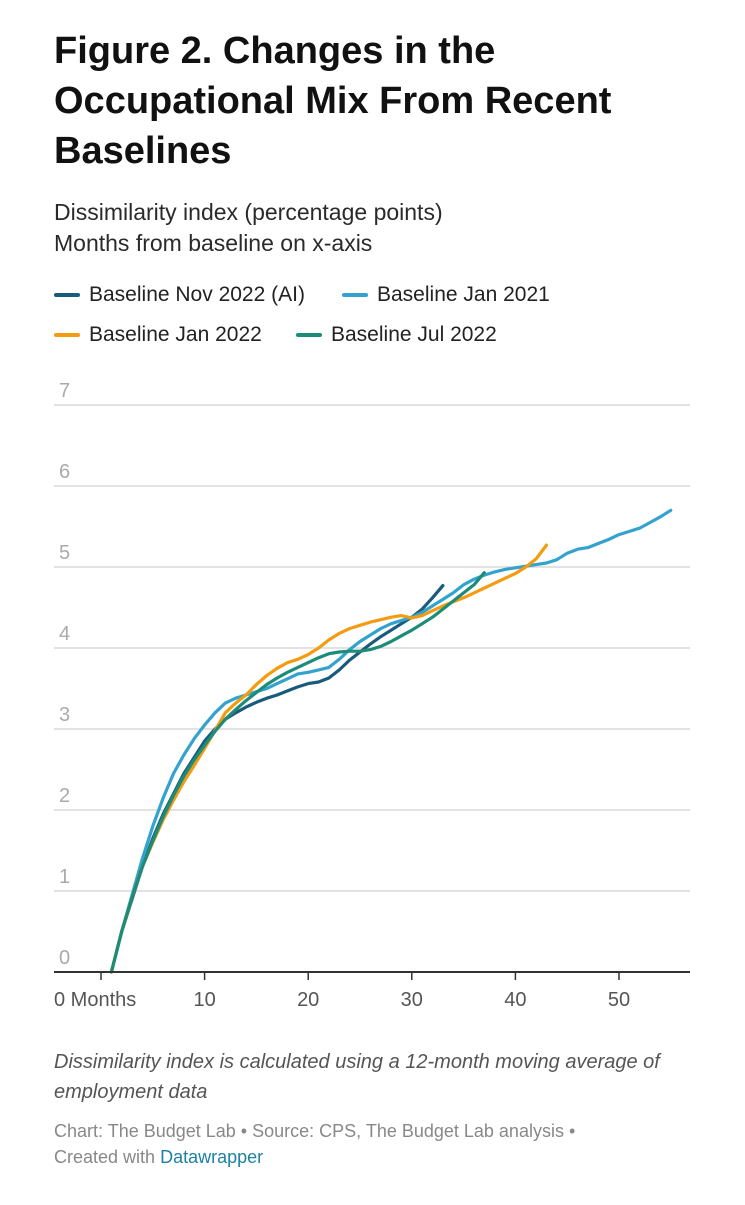  Describe the element at coordinates (175, 334) in the screenshot. I see `legend-label-jan2022: Baseline Jan 2022` at that location.